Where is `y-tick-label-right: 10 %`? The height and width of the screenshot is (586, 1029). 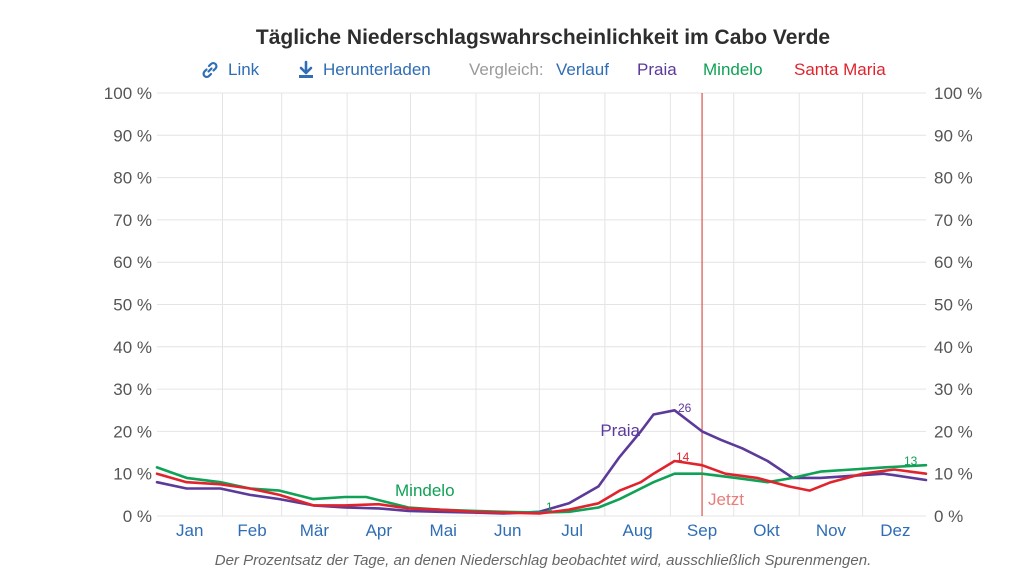 y-tick-label-right: 10 % is located at coordinates (953, 474).